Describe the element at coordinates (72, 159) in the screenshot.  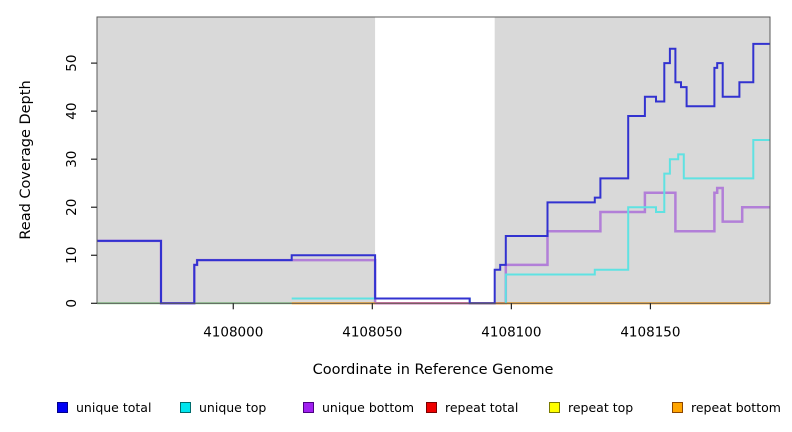
I see `y-tick-label: 30` at that location.